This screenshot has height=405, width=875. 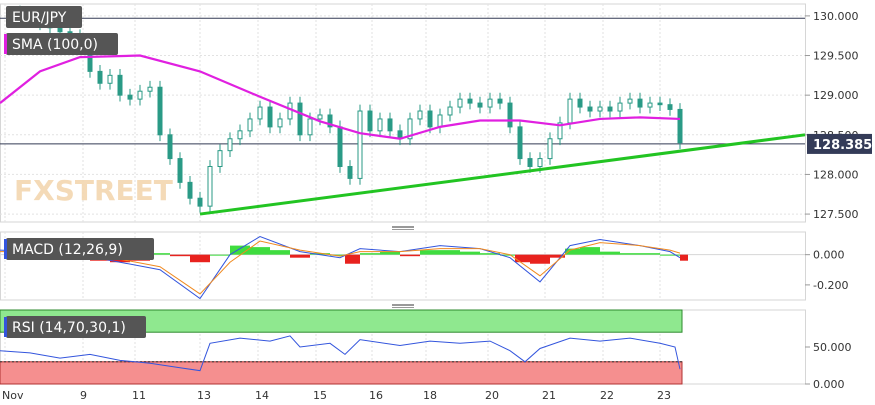 I want to click on rsi-pane, so click(x=341, y=347).